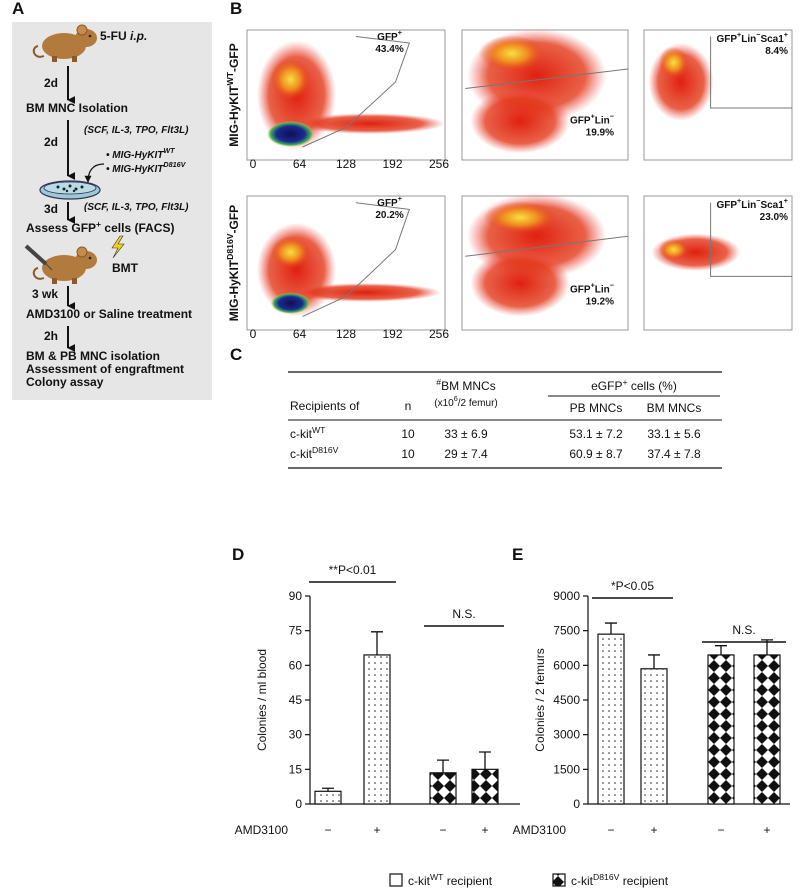 This screenshot has height=895, width=800. What do you see at coordinates (652, 386) in the screenshot?
I see `text-run: cells (%)` at bounding box center [652, 386].